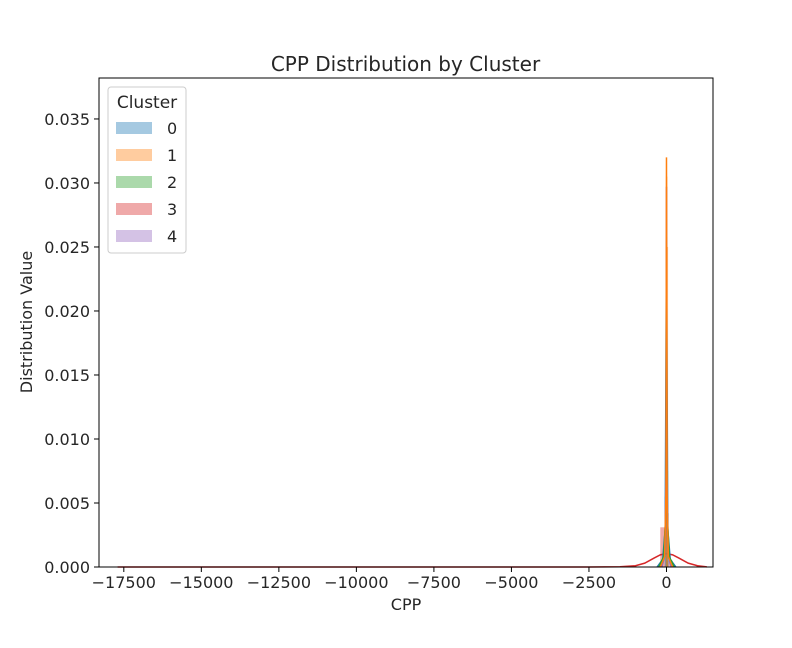 The height and width of the screenshot is (648, 792). What do you see at coordinates (67, 503) in the screenshot?
I see `y-tick-label: 0.005` at bounding box center [67, 503].